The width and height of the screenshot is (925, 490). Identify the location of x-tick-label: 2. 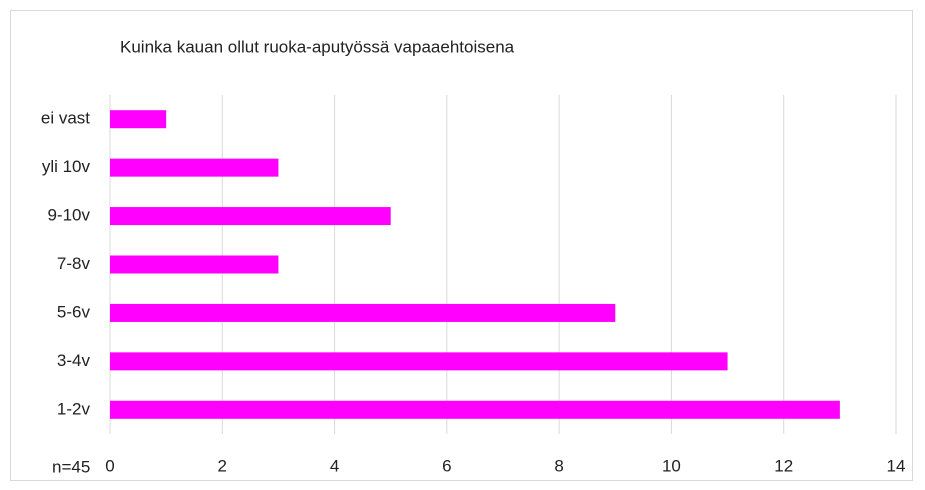
(222, 465).